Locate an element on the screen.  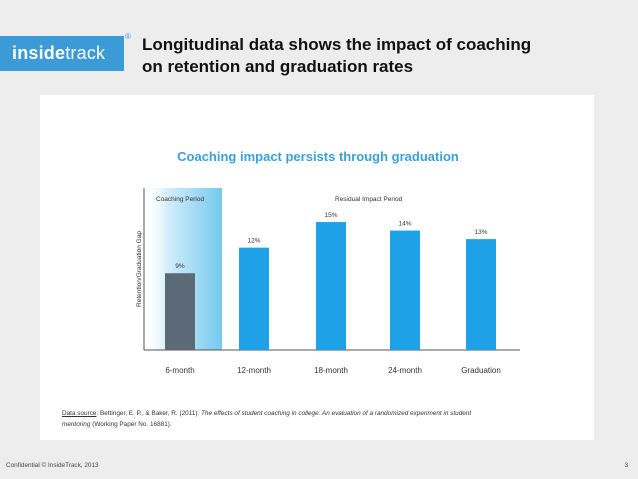
bar-6-month is located at coordinates (180, 311).